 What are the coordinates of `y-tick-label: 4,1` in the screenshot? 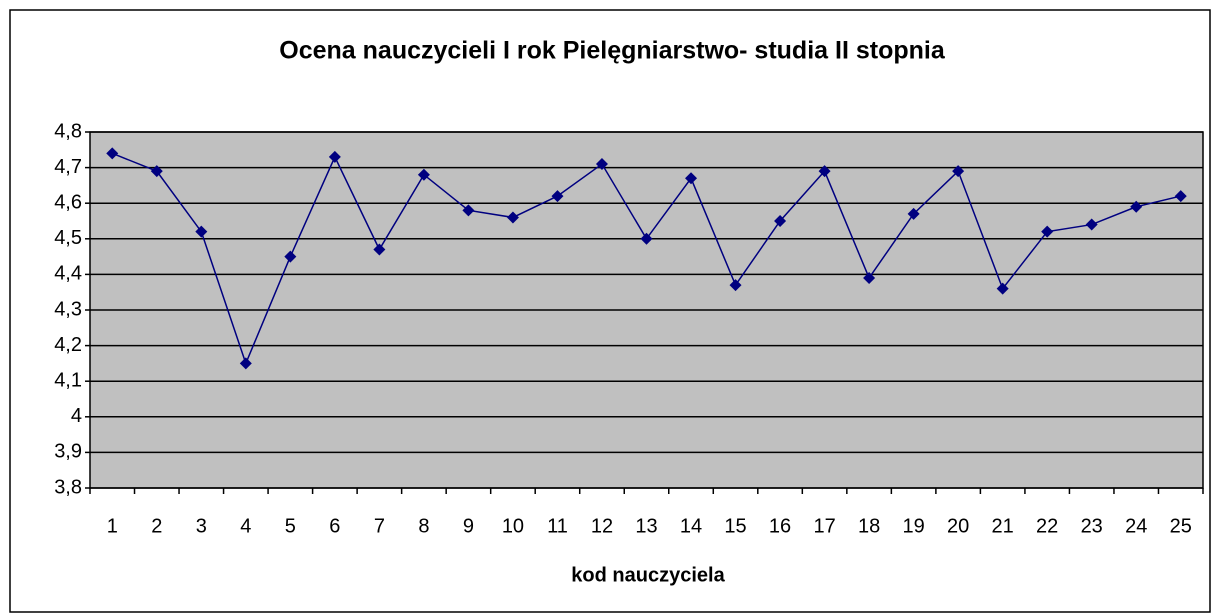 It's located at (68, 380).